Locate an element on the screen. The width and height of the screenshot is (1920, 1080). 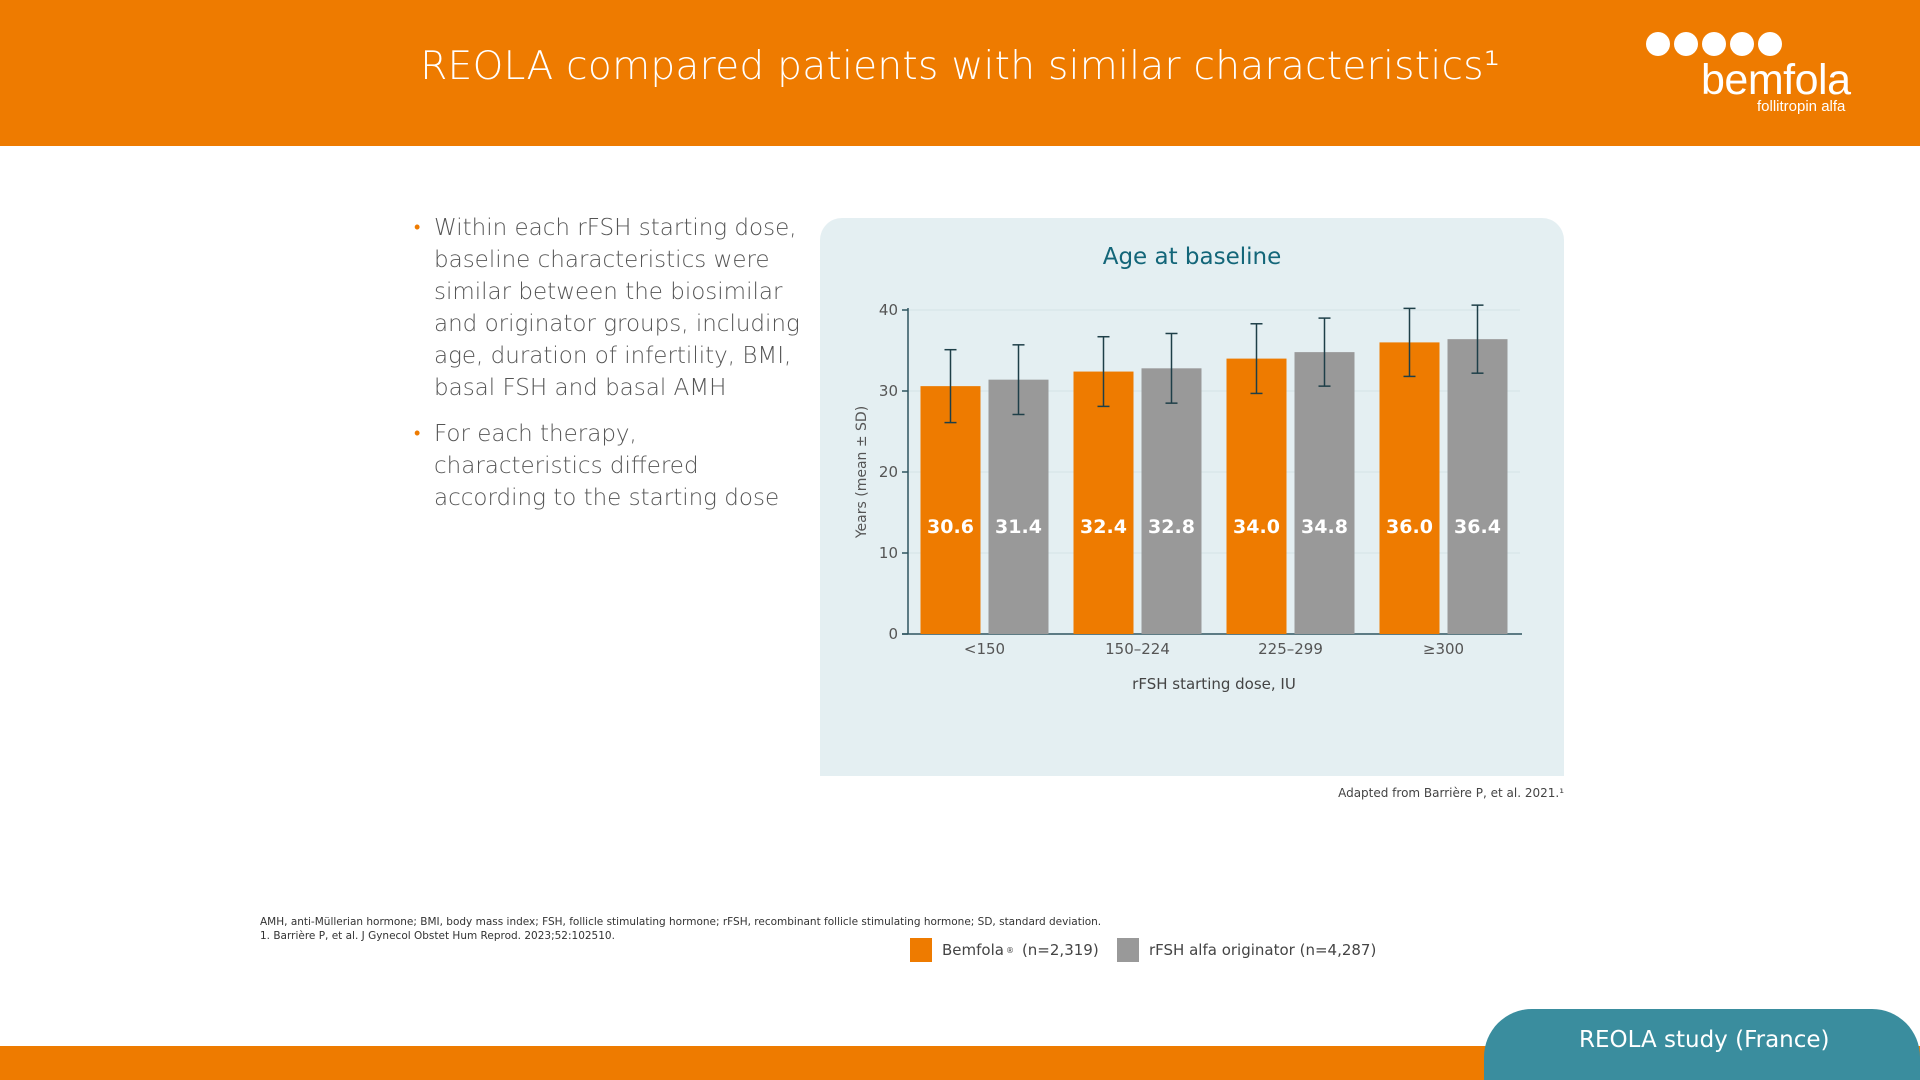
x-tick-label: ≥300 is located at coordinates (1443, 649).